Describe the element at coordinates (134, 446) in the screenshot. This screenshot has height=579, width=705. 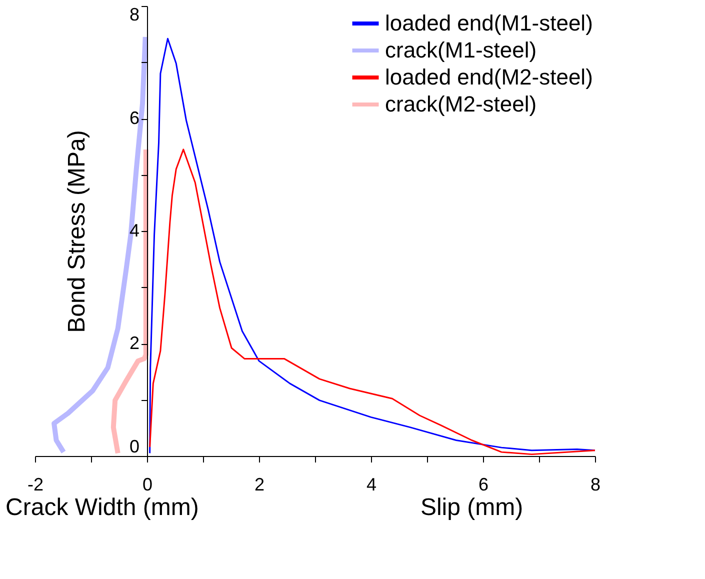
I see `y-tick-label: 0` at that location.